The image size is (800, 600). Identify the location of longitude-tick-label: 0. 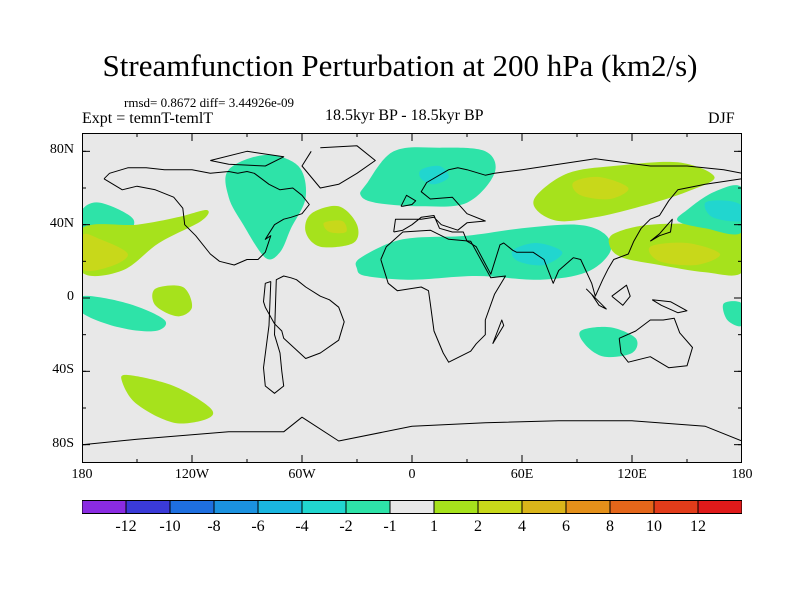
(412, 474).